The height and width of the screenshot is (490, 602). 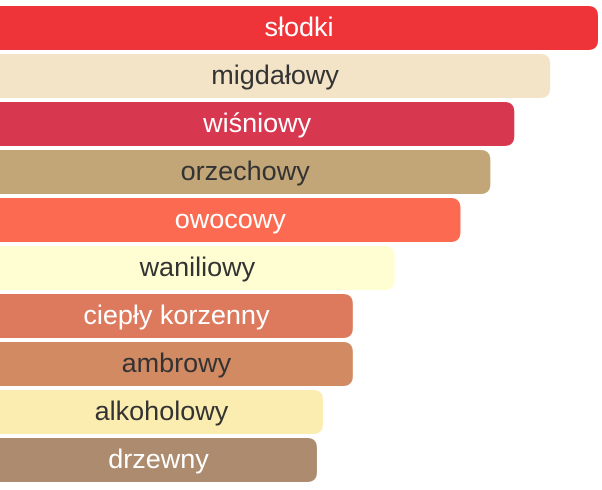 I want to click on bar-label: orzechowy, so click(x=246, y=171).